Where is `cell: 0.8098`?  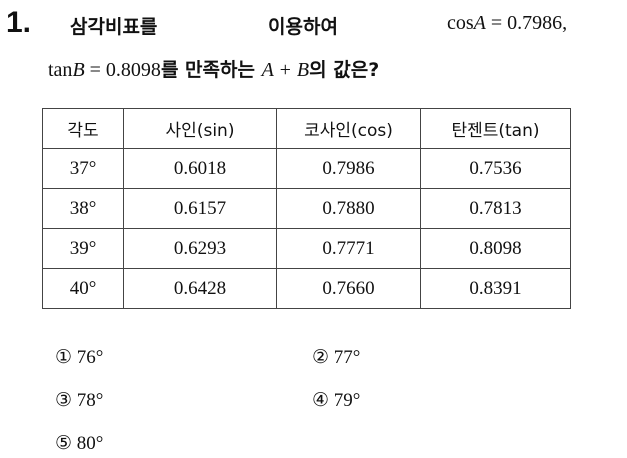
cell: 0.8098 is located at coordinates (495, 248).